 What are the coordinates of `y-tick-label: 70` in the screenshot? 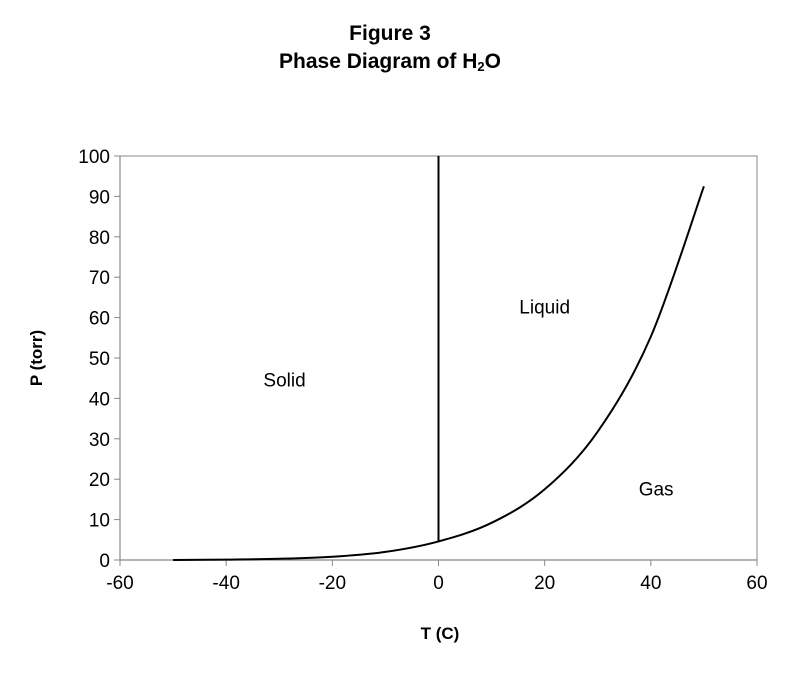 It's located at (99, 278).